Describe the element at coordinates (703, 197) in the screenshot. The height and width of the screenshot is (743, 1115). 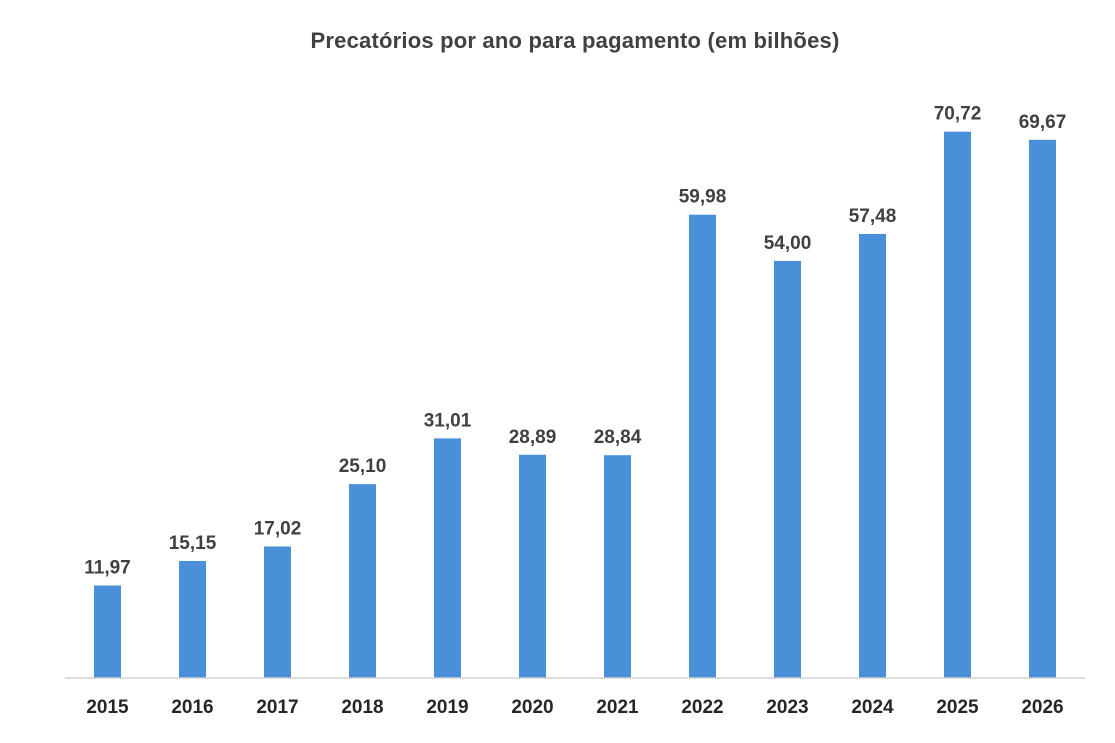
I see `data-label-2022: 59,98` at that location.